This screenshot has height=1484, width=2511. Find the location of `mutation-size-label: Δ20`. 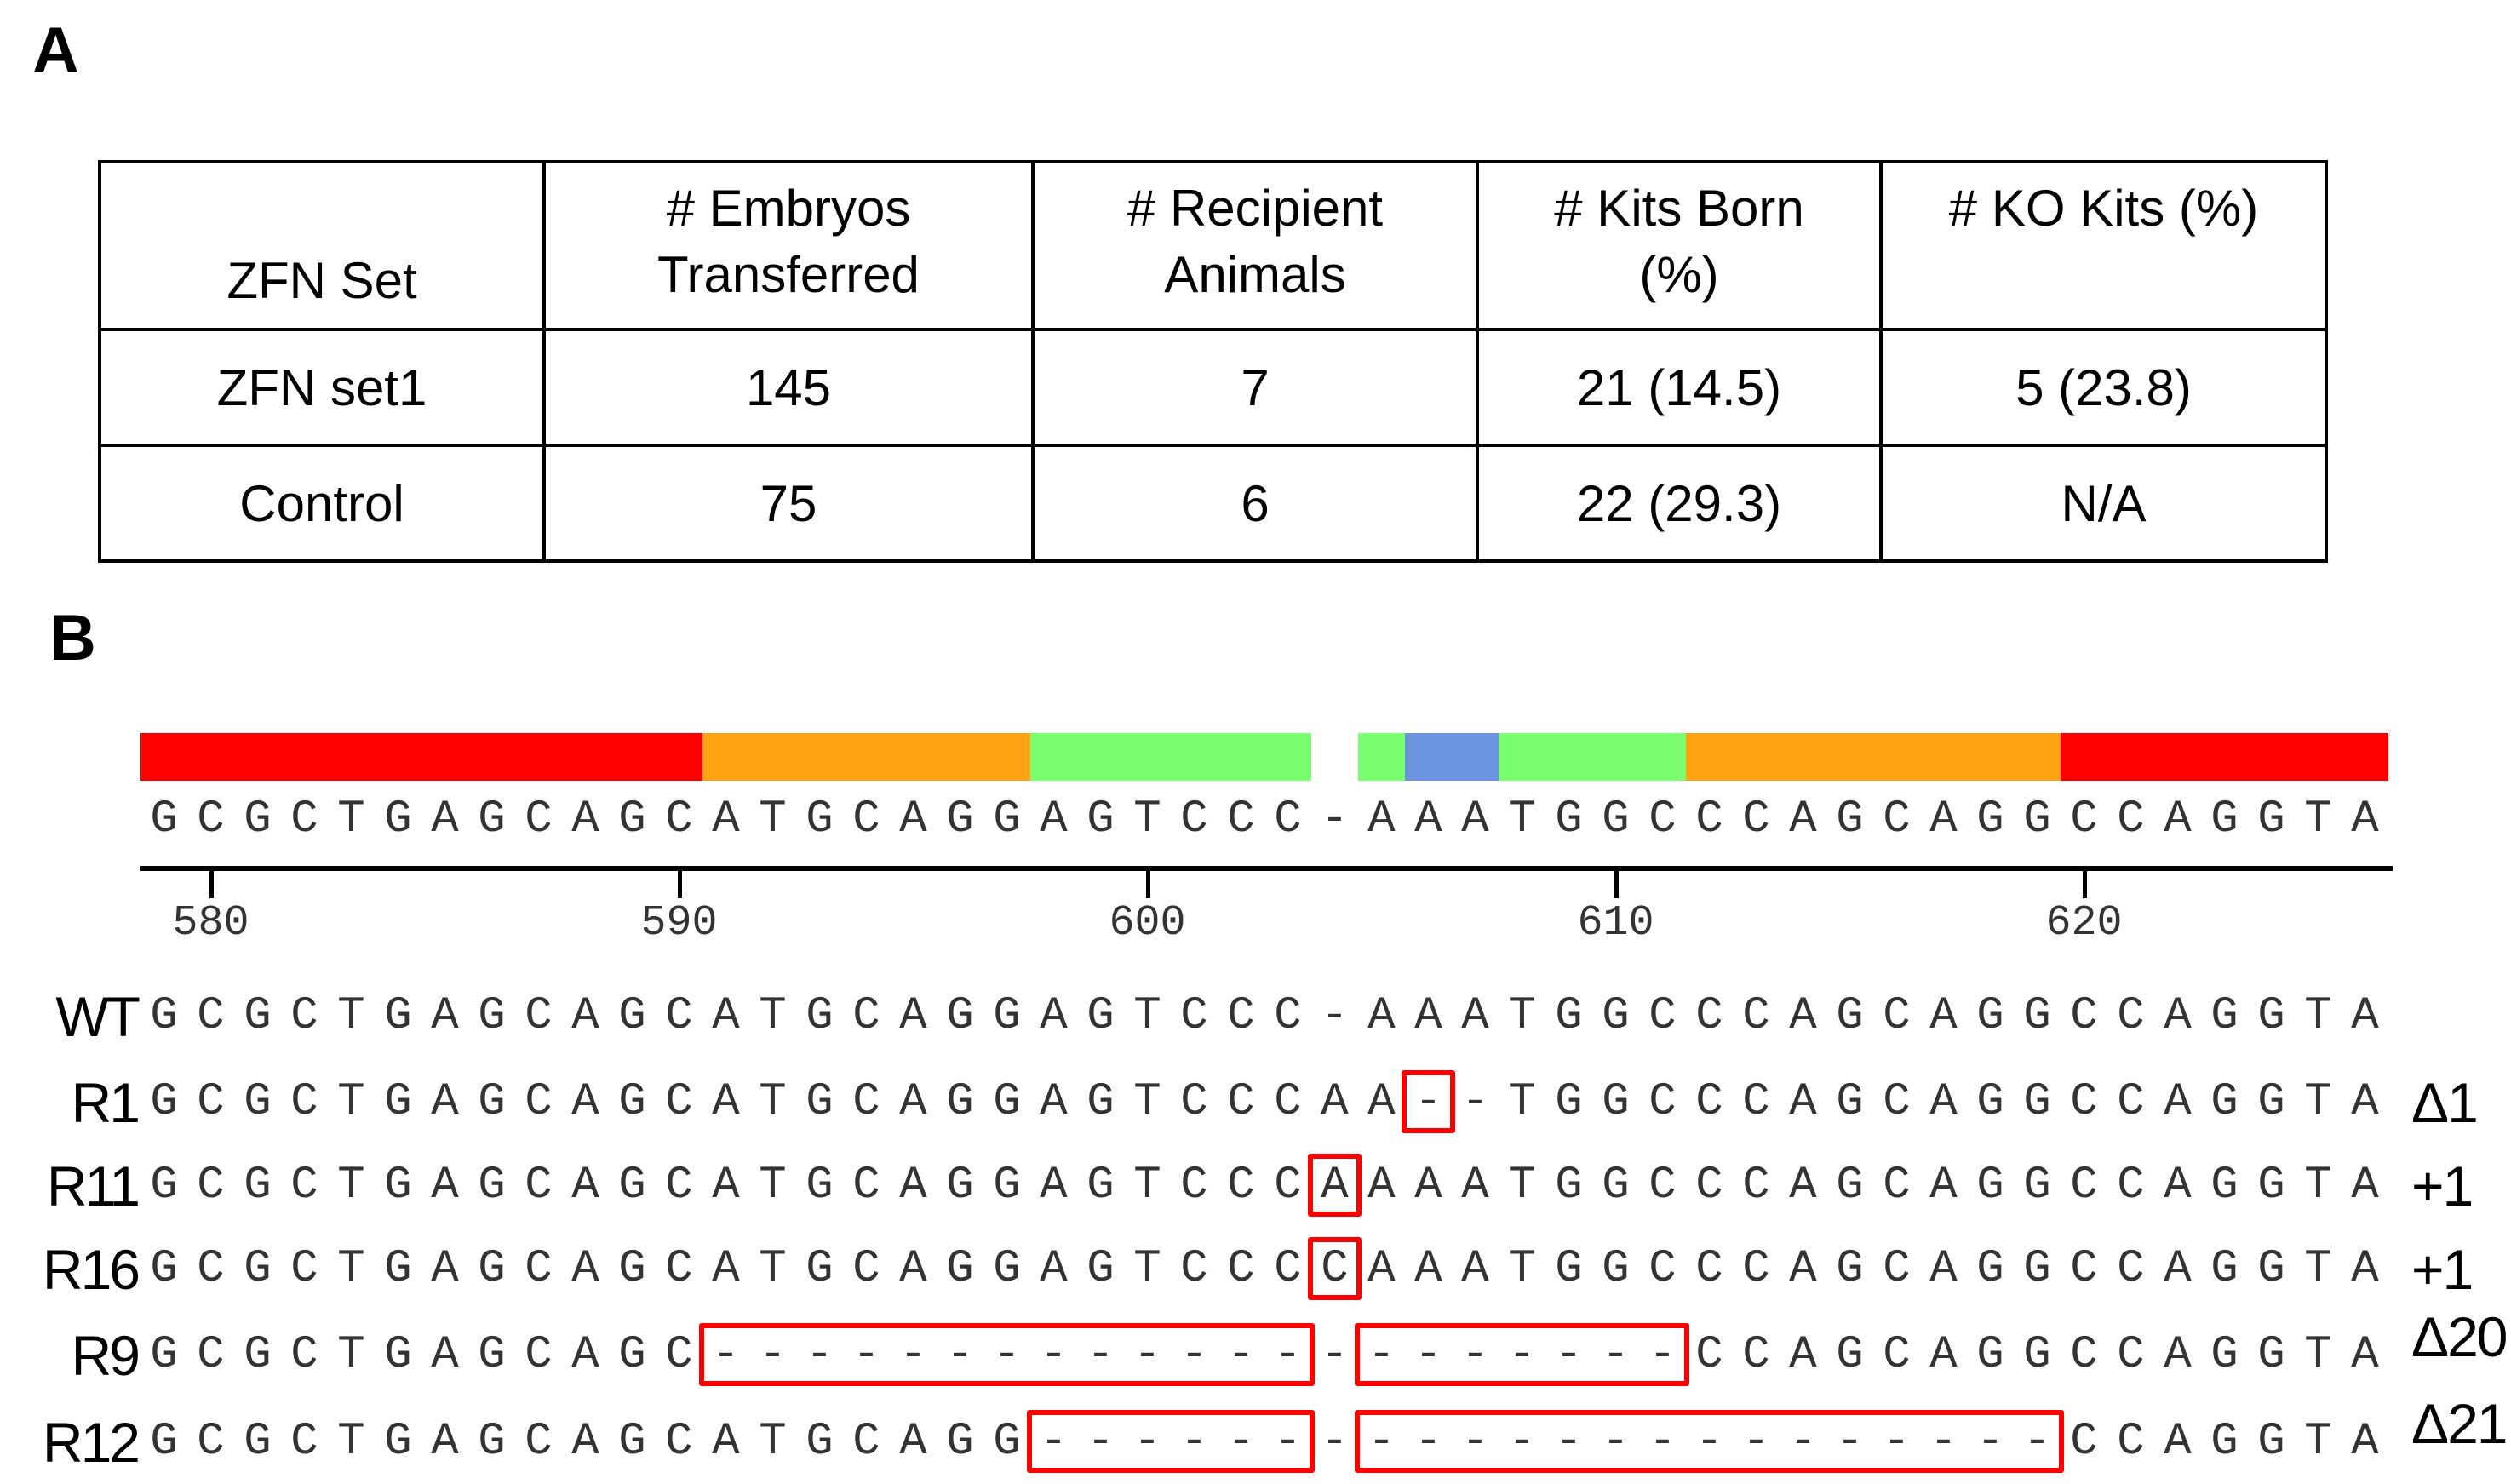

mutation-size-label: Δ20 is located at coordinates (2459, 1336).